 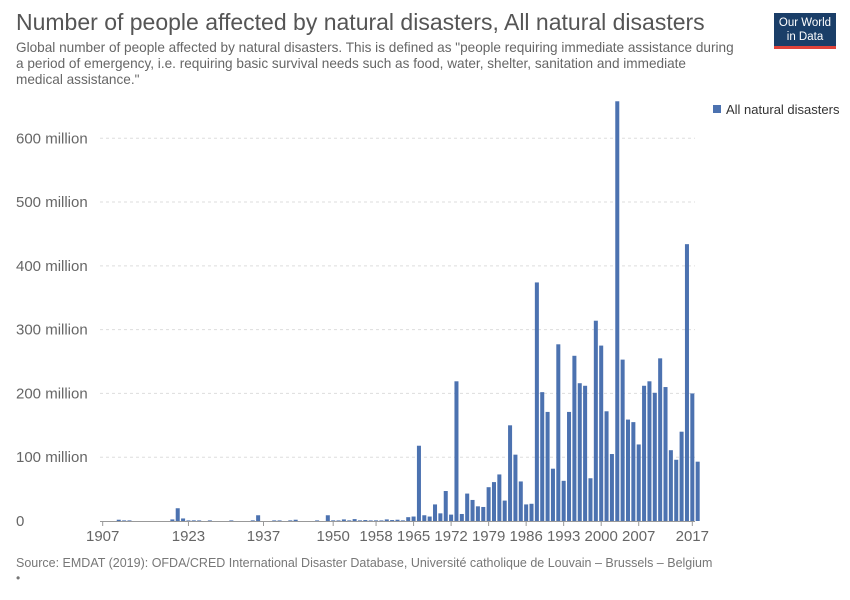 I want to click on bar-1967, so click(x=424, y=518).